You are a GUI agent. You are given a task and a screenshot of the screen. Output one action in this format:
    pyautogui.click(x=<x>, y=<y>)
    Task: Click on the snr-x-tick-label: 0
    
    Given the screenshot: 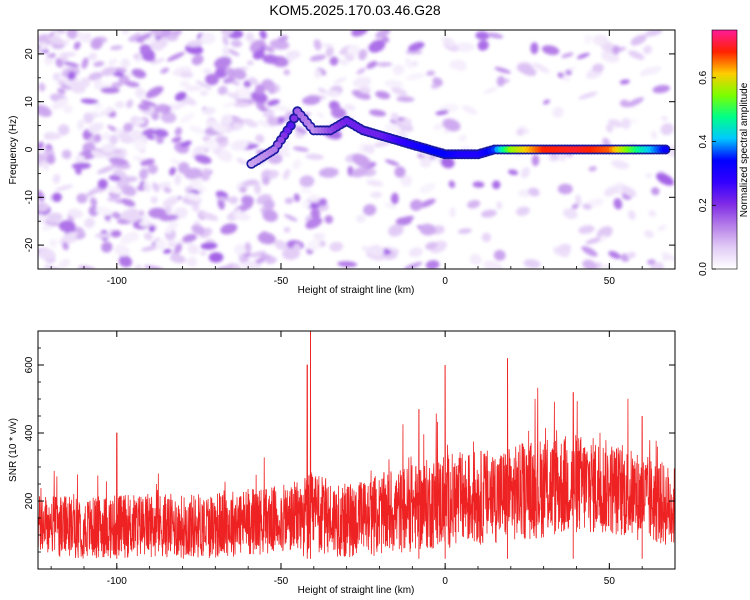 What is the action you would take?
    pyautogui.click(x=445, y=581)
    